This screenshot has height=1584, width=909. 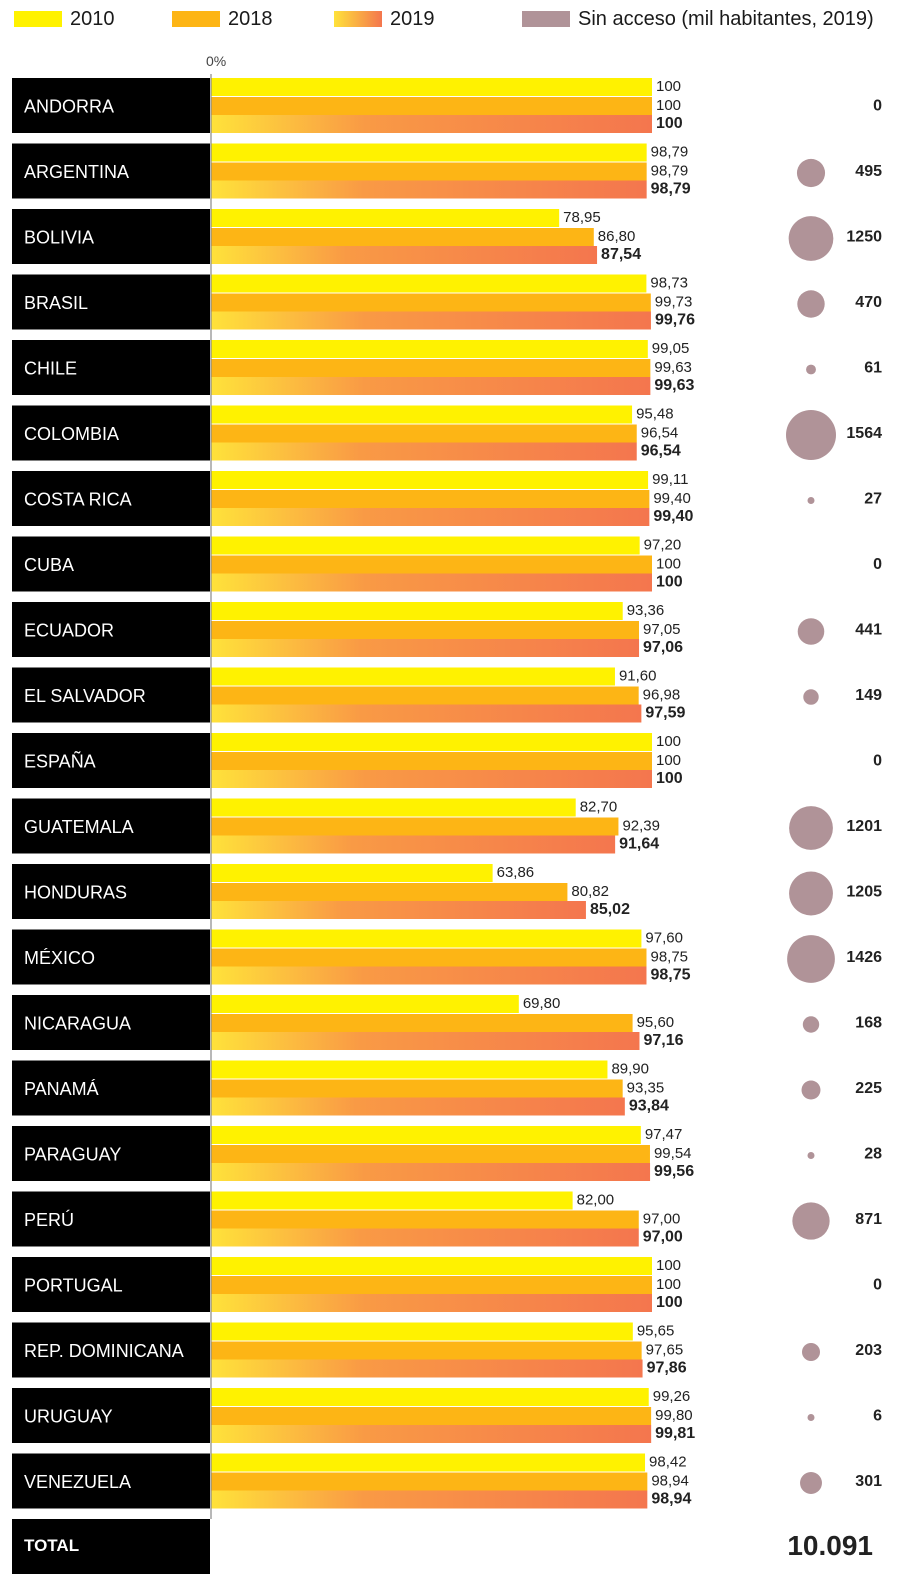 I want to click on value-label-2019: 85,02, so click(x=610, y=909).